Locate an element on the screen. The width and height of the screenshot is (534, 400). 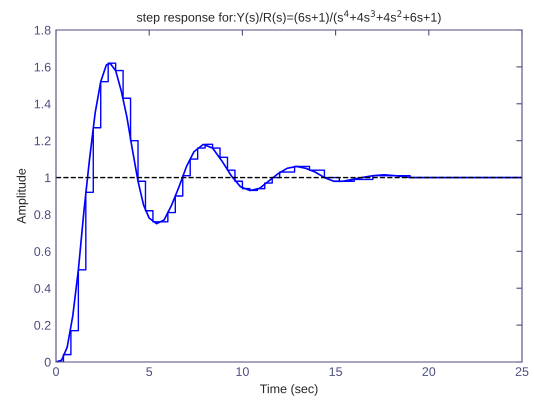
y-tick-label: 0.8 is located at coordinates (42, 215).